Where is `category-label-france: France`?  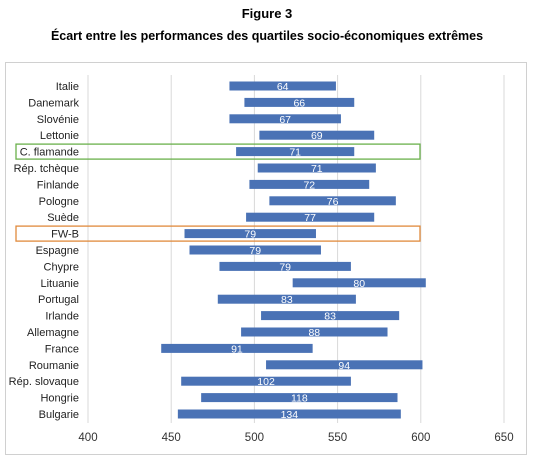 category-label-france: France is located at coordinates (62, 349).